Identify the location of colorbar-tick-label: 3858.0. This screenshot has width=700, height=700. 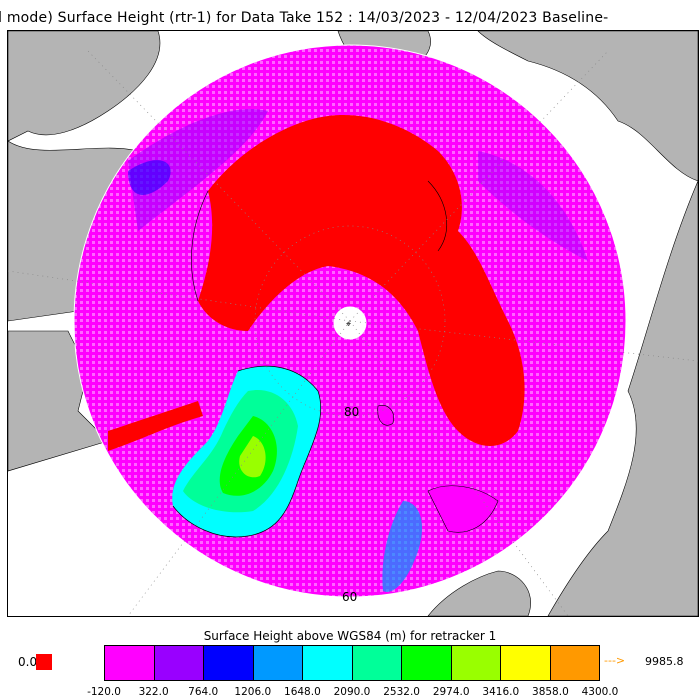
(550, 692).